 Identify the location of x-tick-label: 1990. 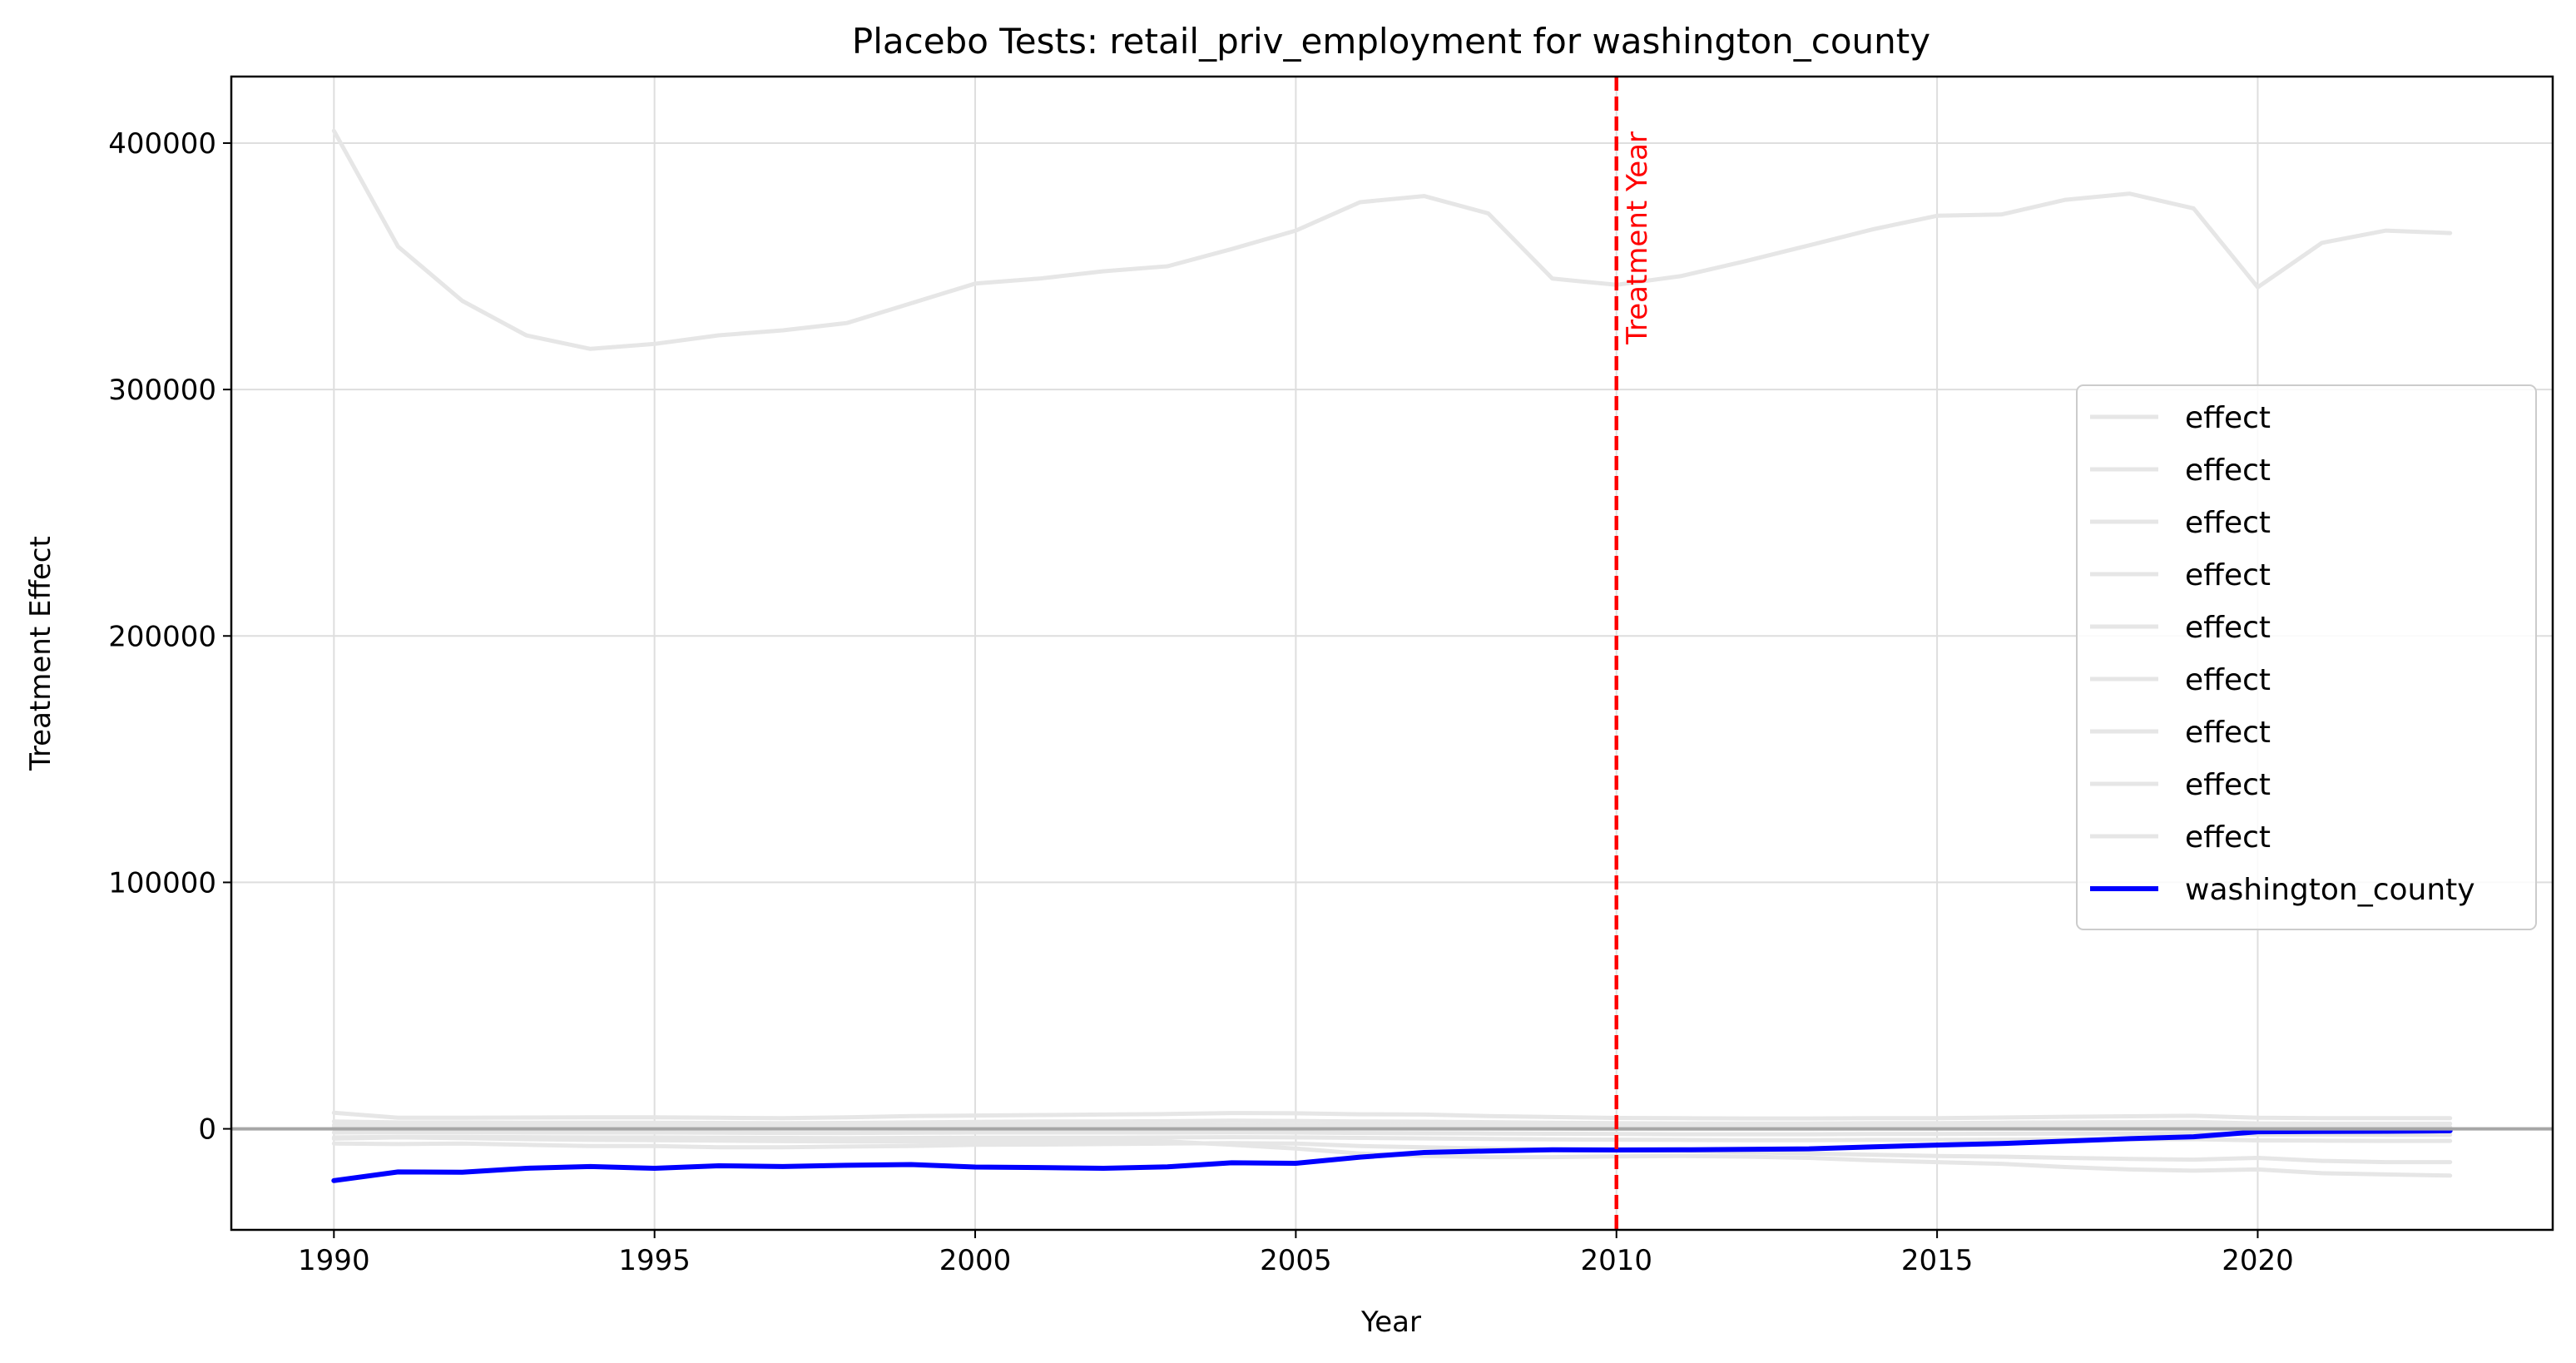
(334, 1260).